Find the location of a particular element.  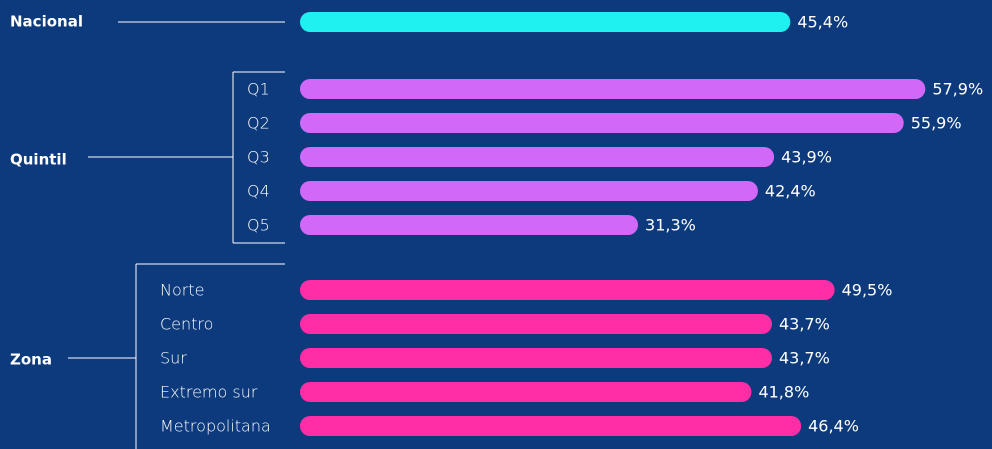

category-label: Extremo sur is located at coordinates (209, 392).